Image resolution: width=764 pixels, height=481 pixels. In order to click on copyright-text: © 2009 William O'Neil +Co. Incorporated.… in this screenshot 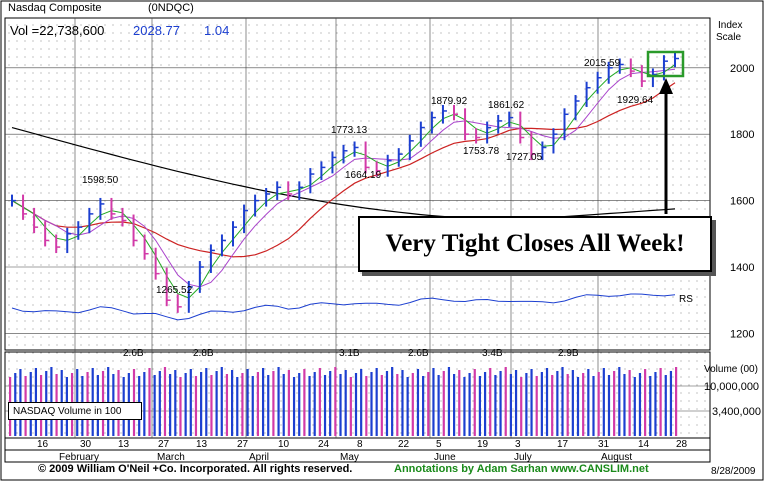, I will do `click(195, 469)`.